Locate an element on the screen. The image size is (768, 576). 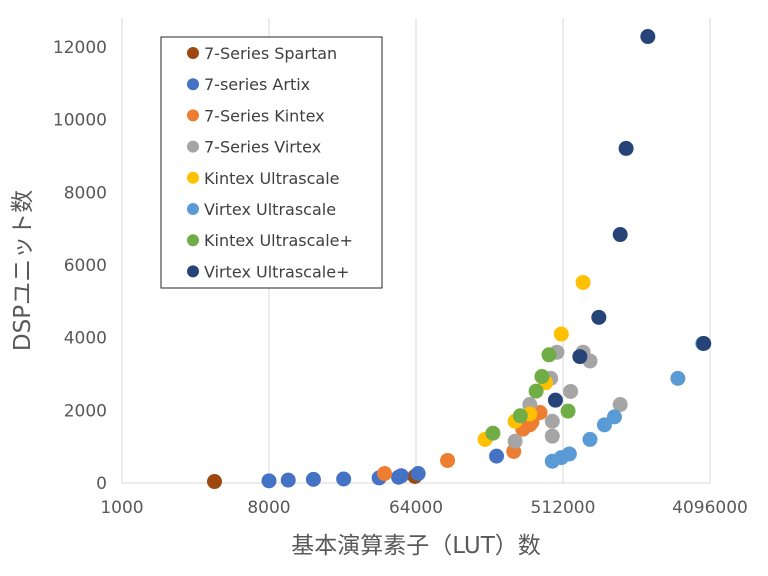
legend-box is located at coordinates (271, 162).